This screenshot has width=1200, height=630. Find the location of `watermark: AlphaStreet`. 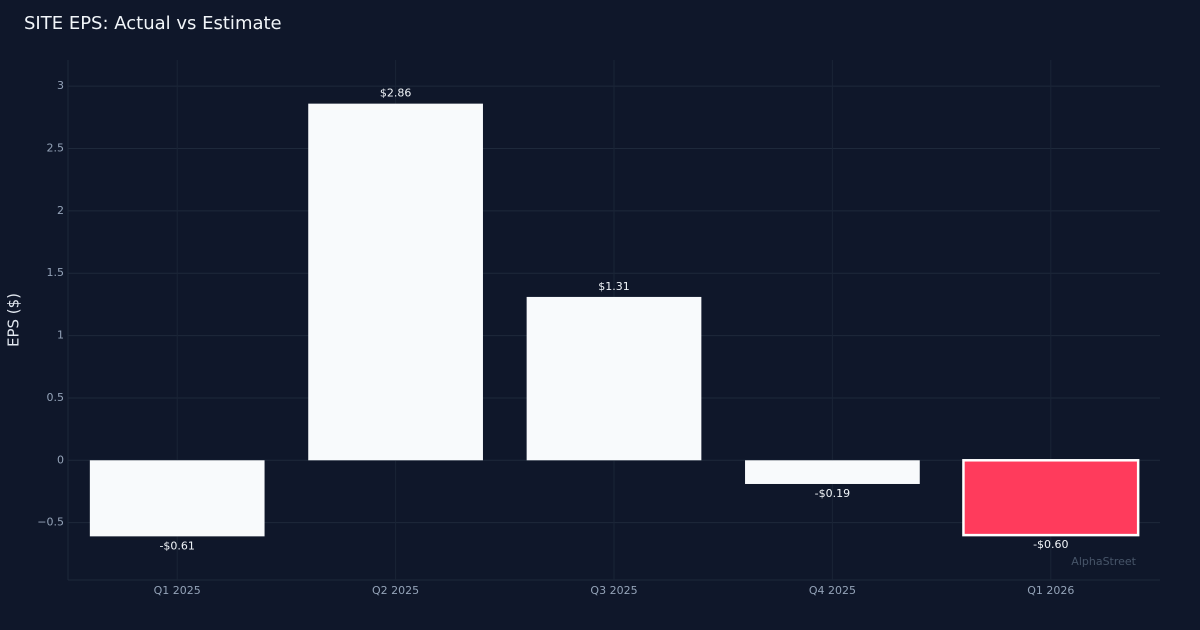

watermark: AlphaStreet is located at coordinates (1103, 561).